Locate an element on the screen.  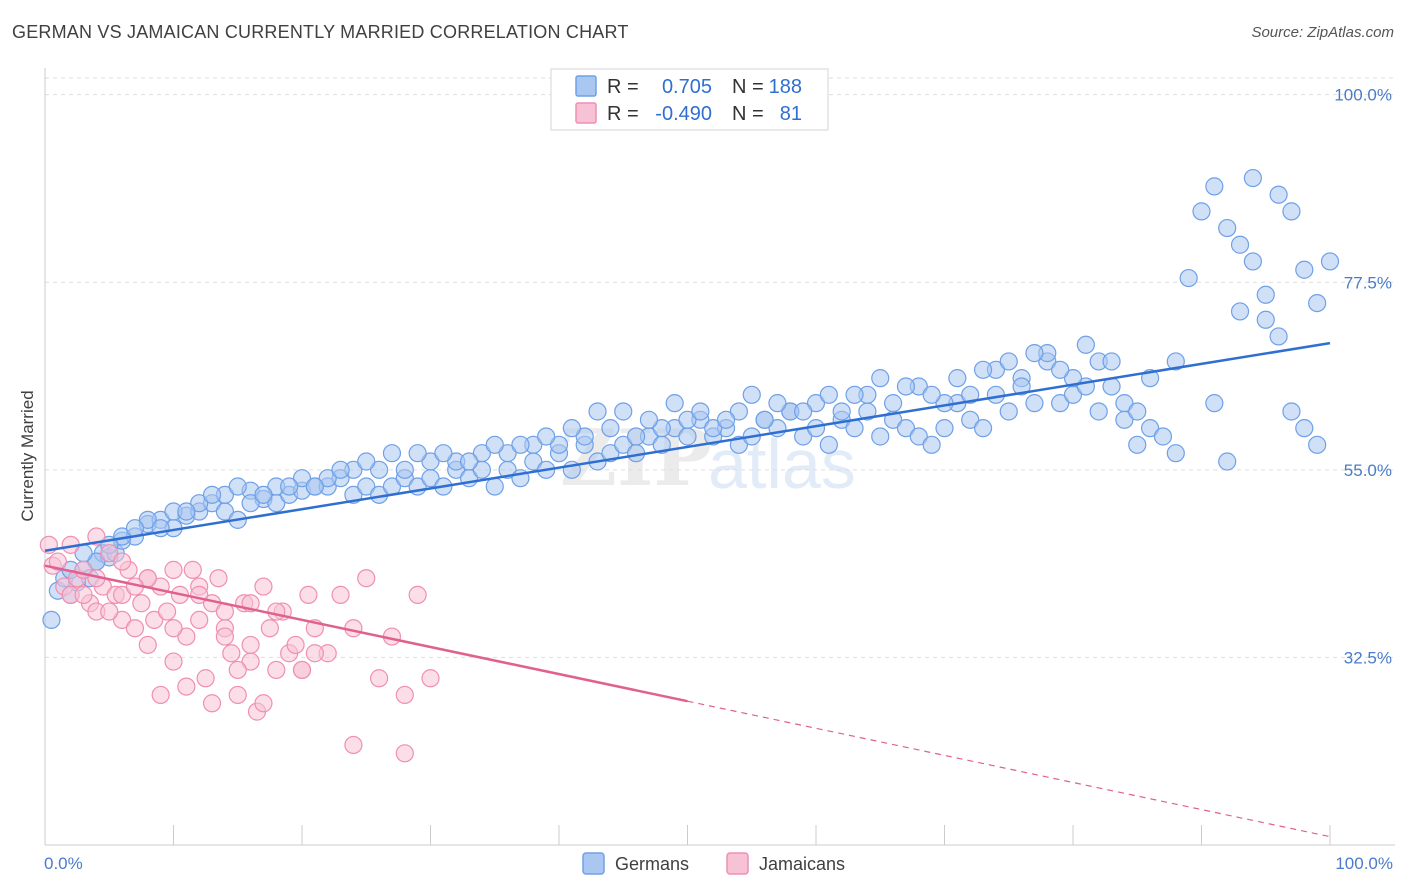
y-tick-label: 32.5% is located at coordinates (1368, 657).